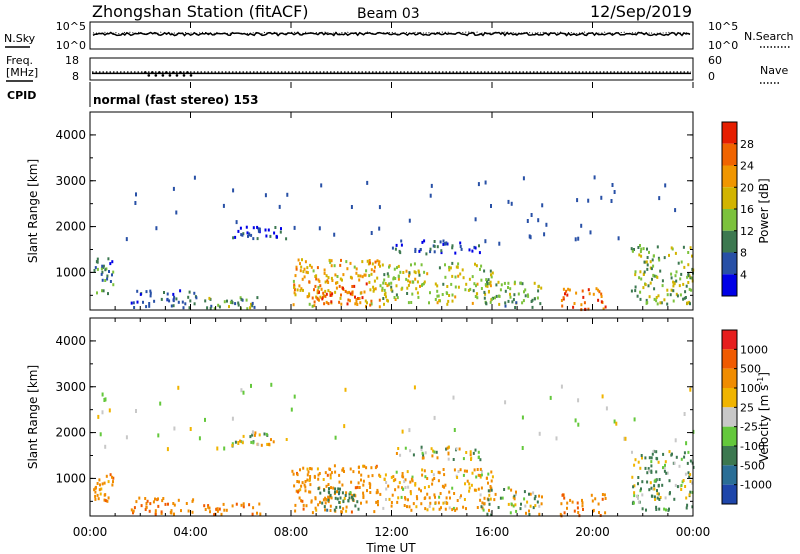 The height and width of the screenshot is (554, 800). What do you see at coordinates (763, 417) in the screenshot?
I see `velocity-colorbar-label: Velocity [m s-1]` at bounding box center [763, 417].